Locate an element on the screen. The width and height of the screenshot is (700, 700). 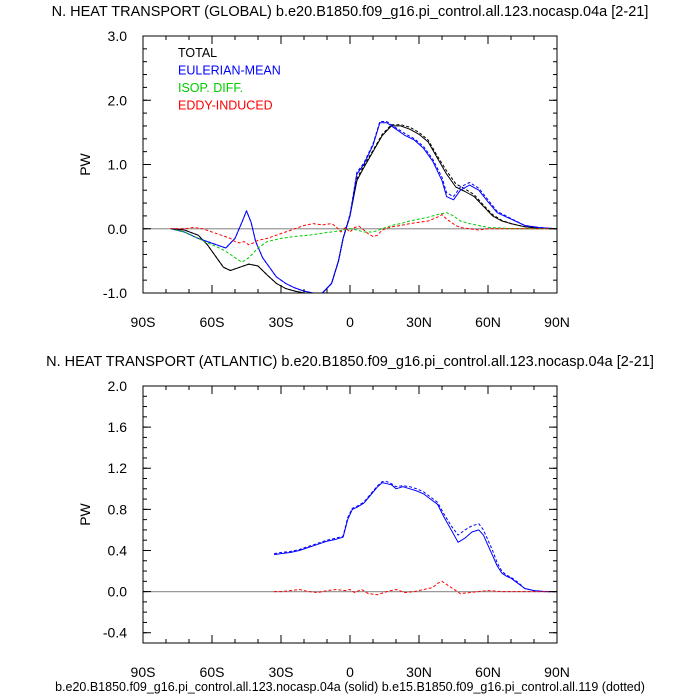
atlantic-series-group is located at coordinates (415, 538).